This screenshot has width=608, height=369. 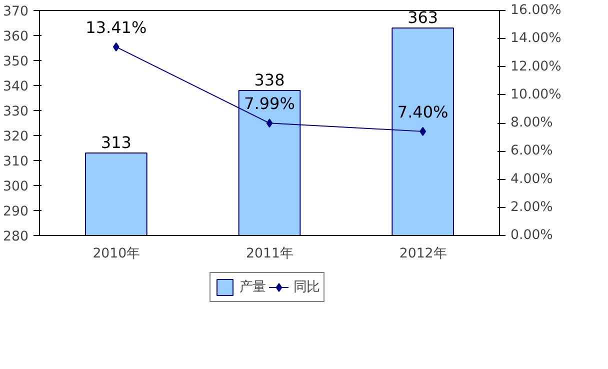 I want to click on y-tick-label: 320, so click(x=16, y=137).